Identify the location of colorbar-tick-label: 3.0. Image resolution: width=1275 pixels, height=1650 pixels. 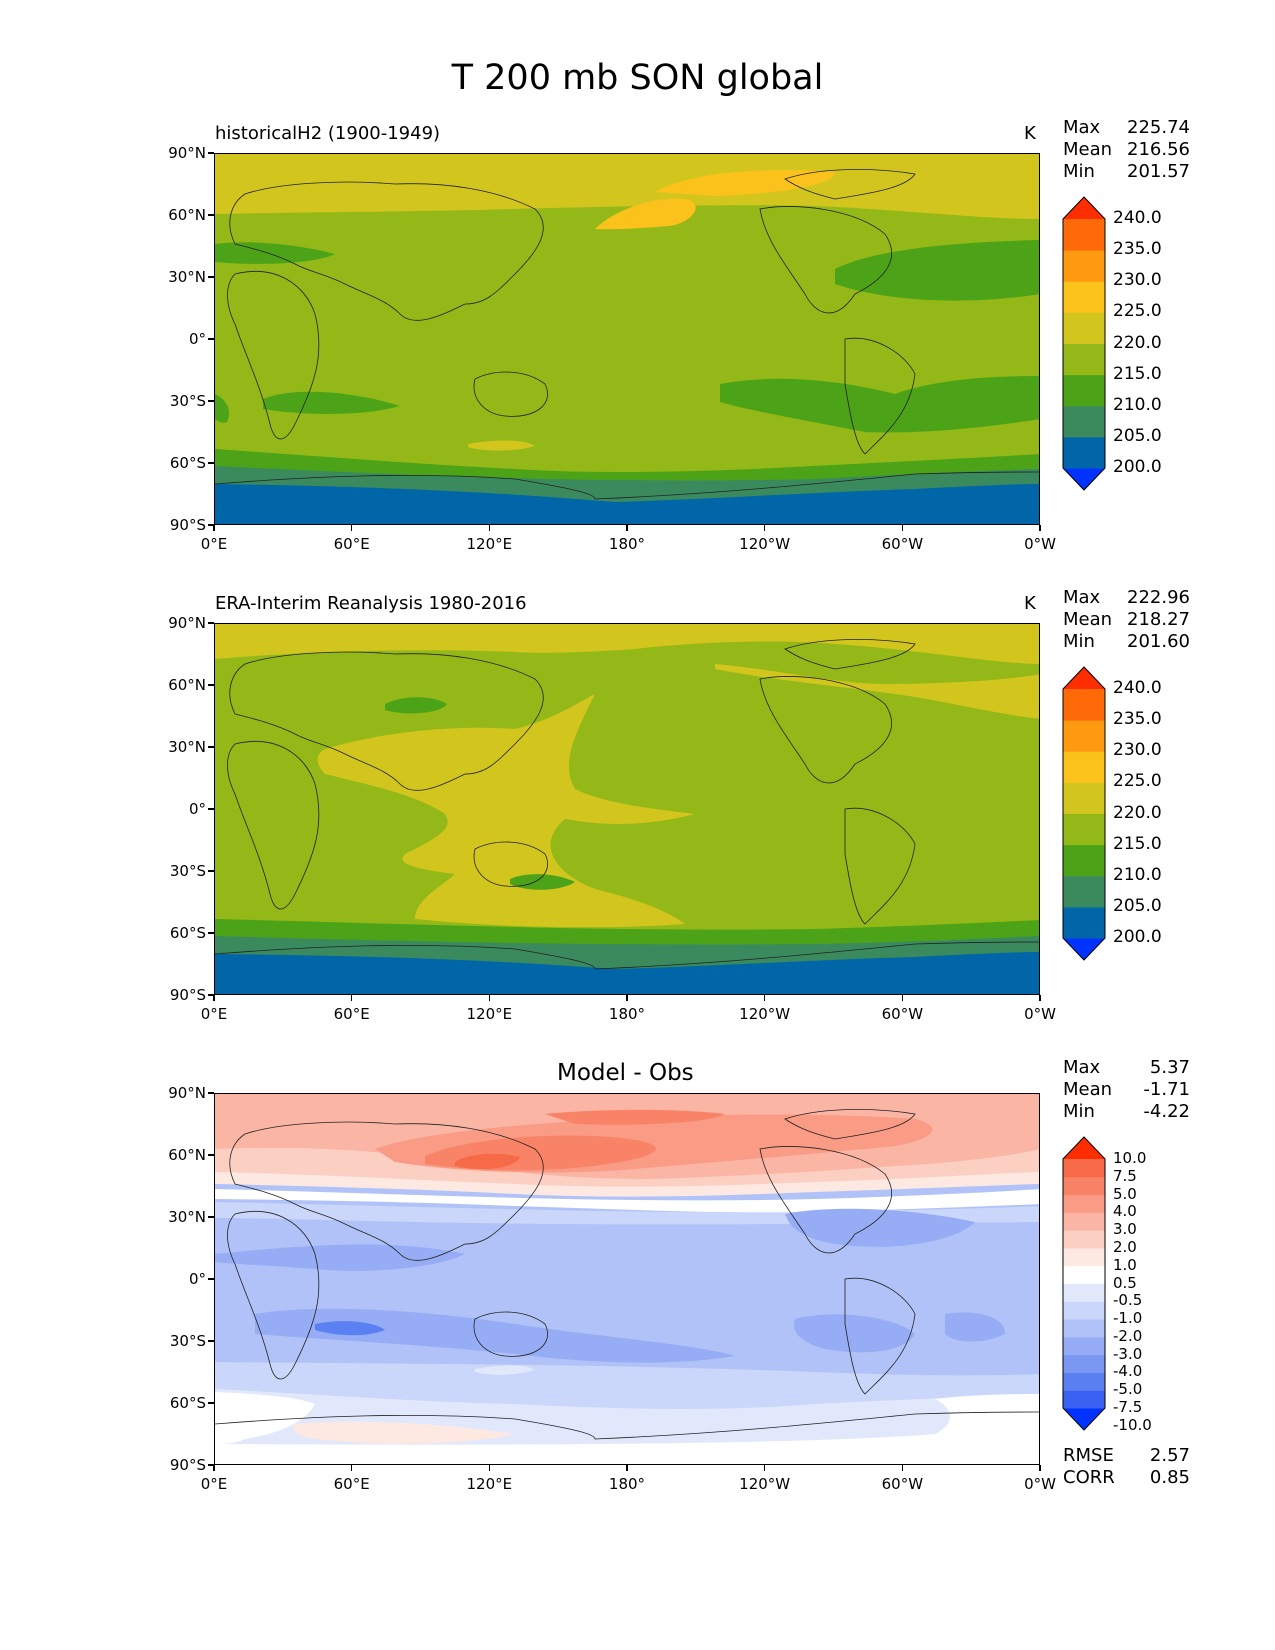
(1125, 1229).